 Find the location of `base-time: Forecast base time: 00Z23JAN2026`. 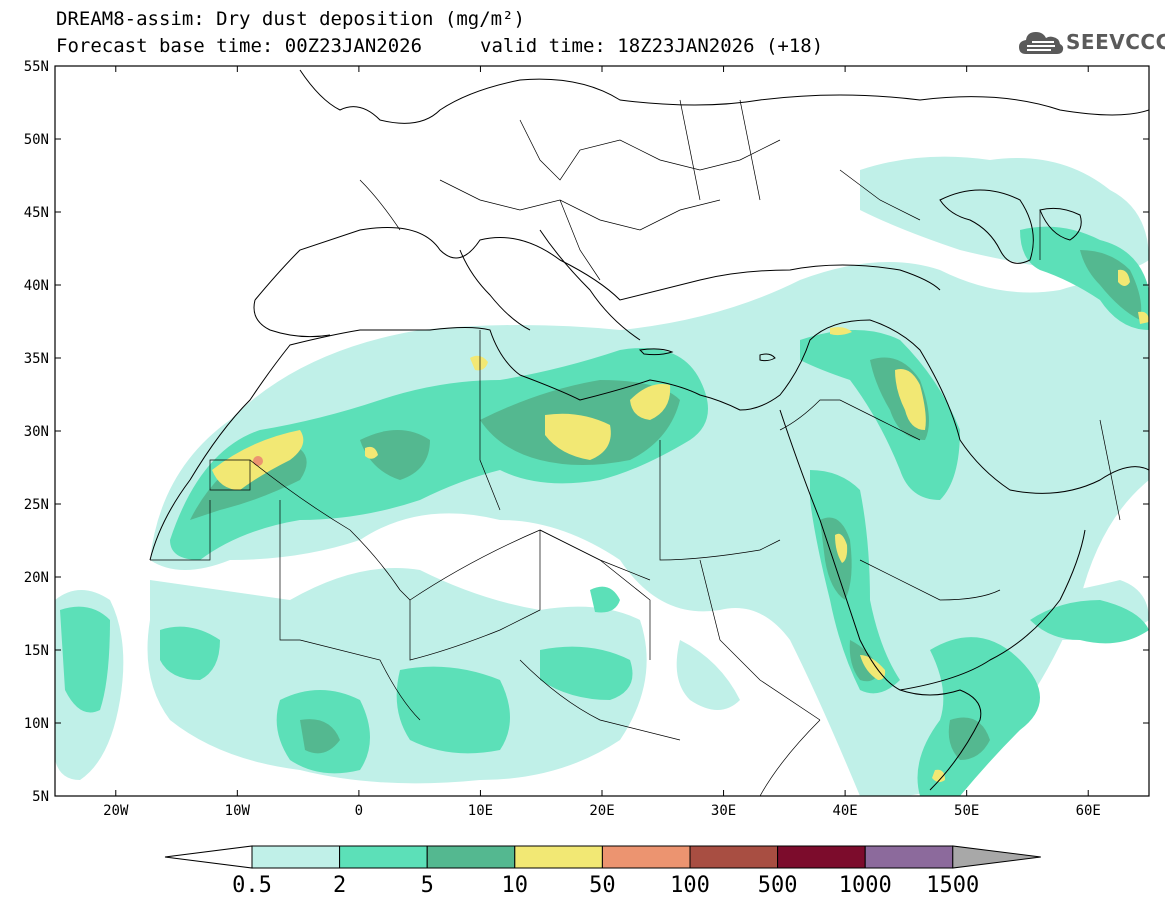

base-time: Forecast base time: 00Z23JAN2026 is located at coordinates (239, 46).